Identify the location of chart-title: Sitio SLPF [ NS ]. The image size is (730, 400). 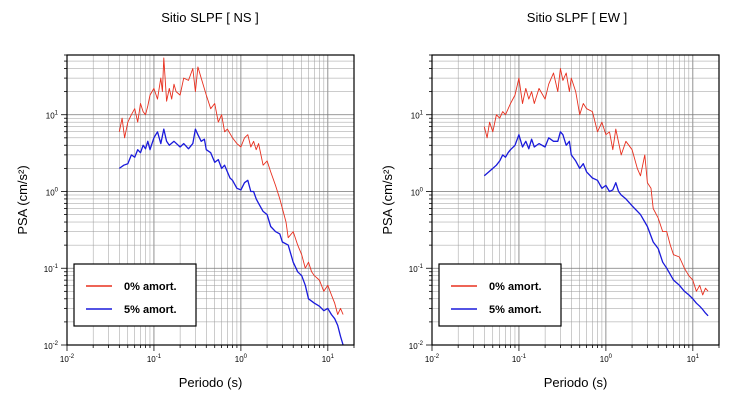
(210, 17).